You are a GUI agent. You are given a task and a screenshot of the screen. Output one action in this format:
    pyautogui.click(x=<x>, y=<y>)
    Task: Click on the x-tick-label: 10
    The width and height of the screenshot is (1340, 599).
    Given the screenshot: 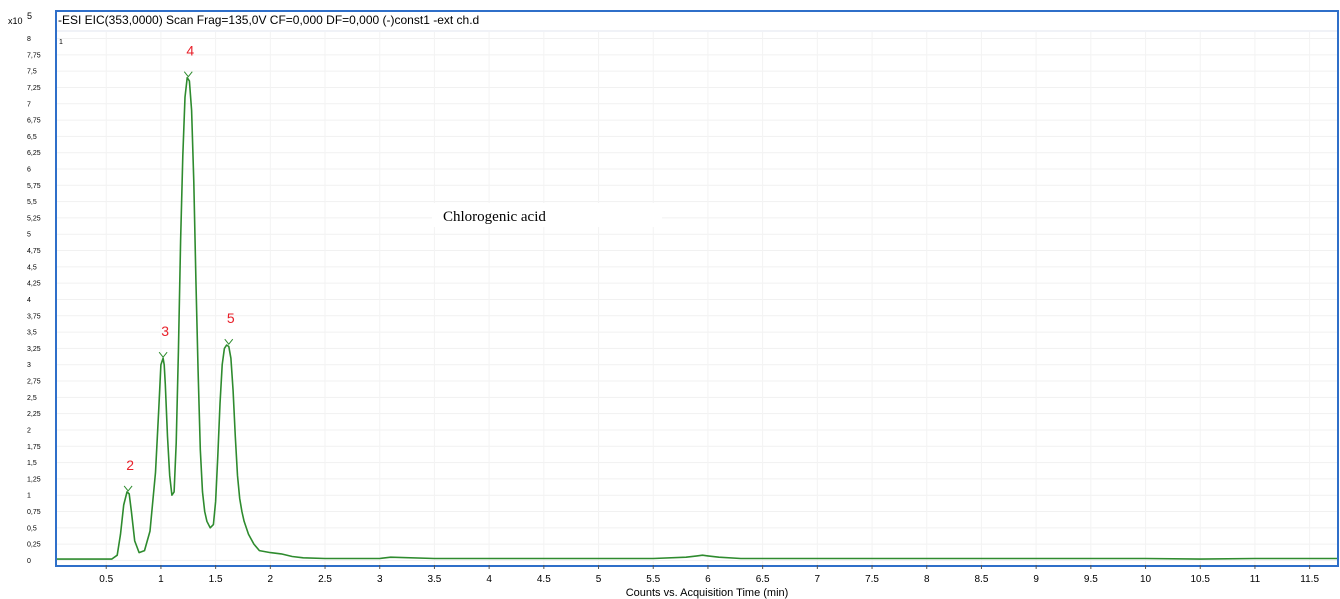 What is the action you would take?
    pyautogui.click(x=1146, y=579)
    